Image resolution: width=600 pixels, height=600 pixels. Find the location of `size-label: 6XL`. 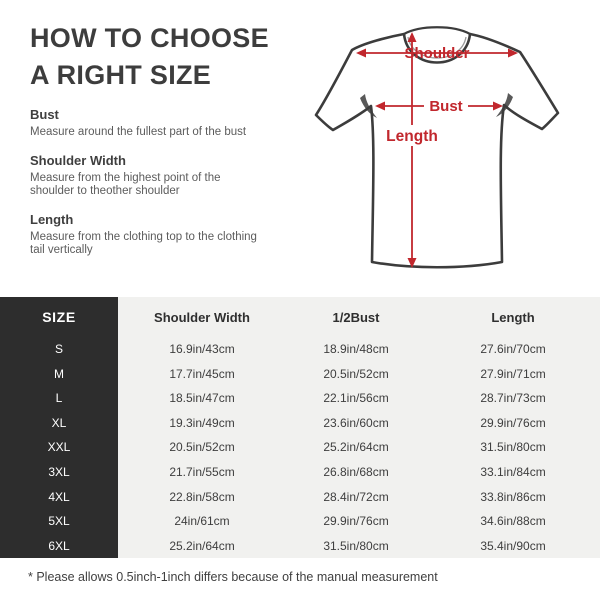

size-label: 6XL is located at coordinates (59, 545).